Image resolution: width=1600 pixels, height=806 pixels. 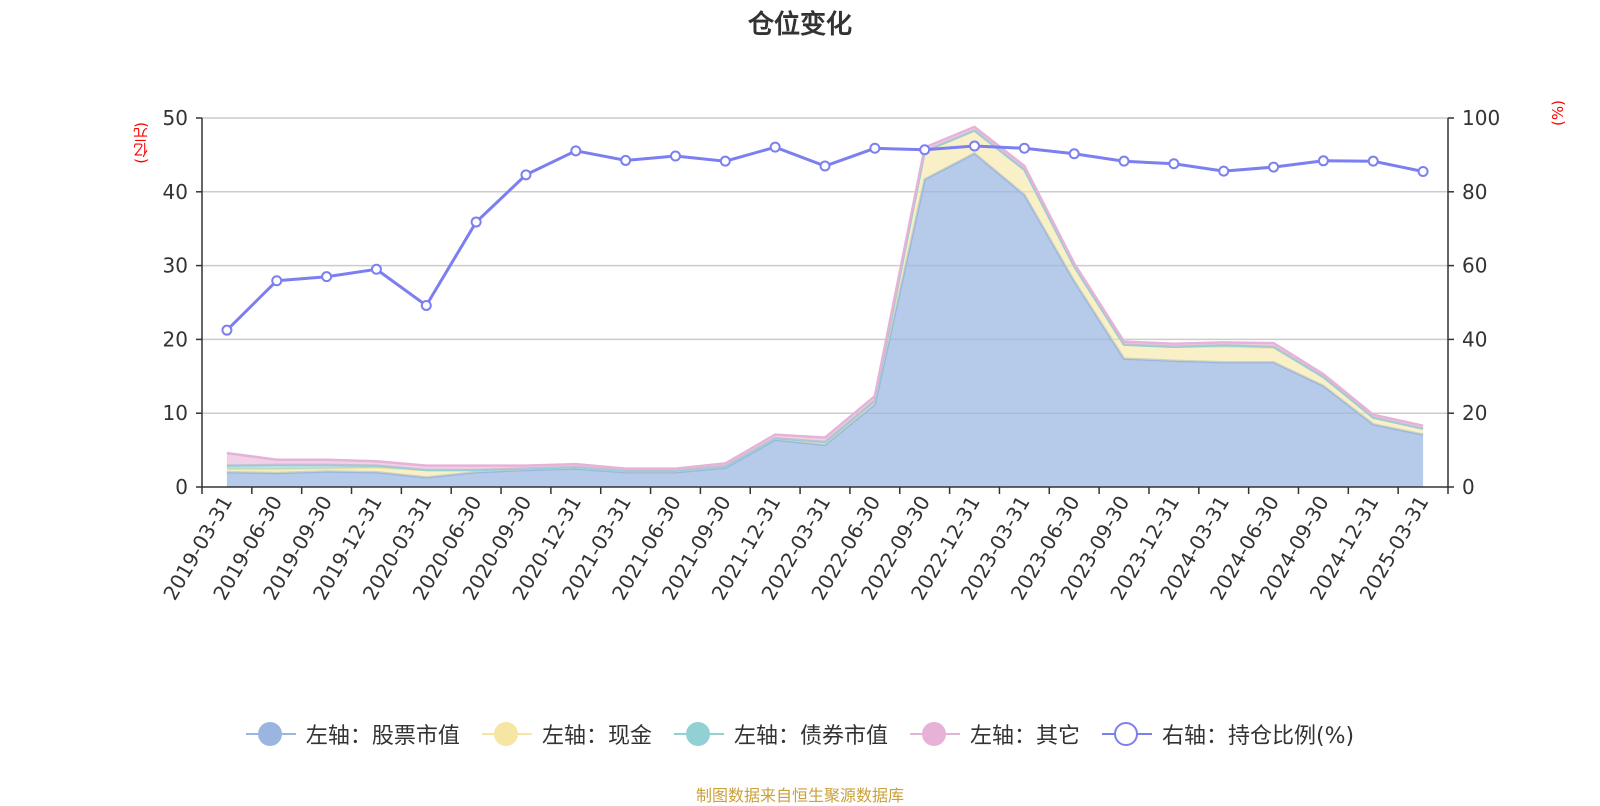 What do you see at coordinates (1468, 487) in the screenshot?
I see `right-axis-tick-label: 0` at bounding box center [1468, 487].